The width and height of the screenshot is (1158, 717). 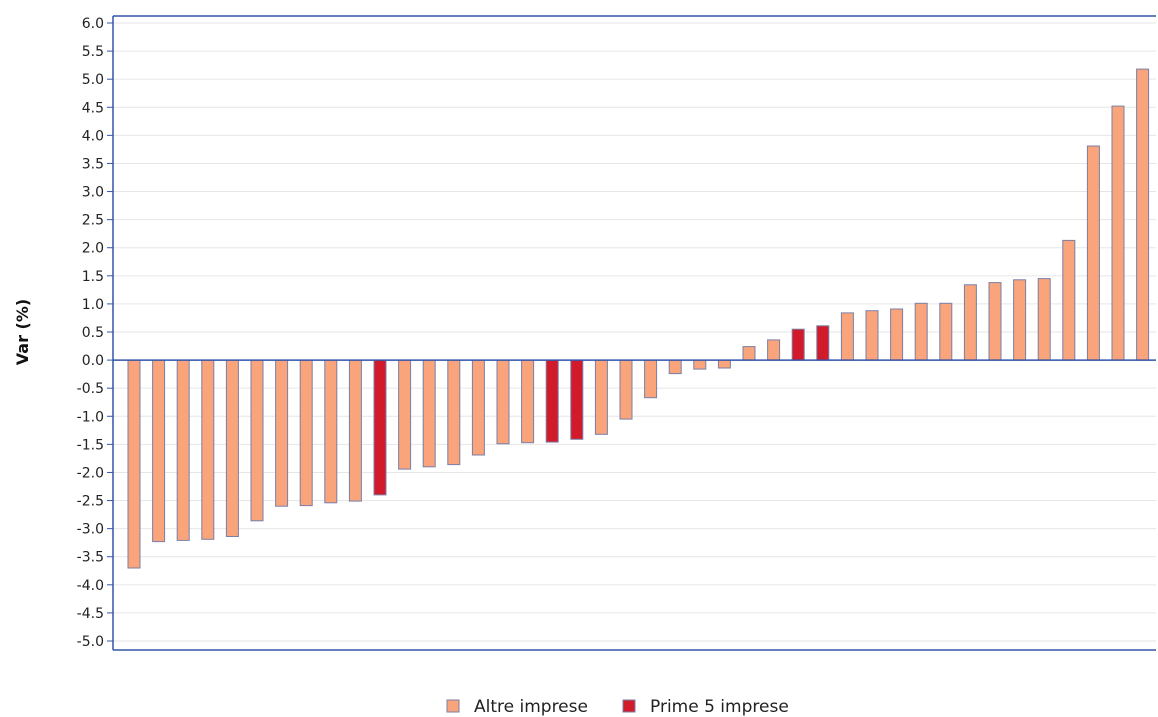 I want to click on y-tick-label: 1.0, so click(x=93, y=305).